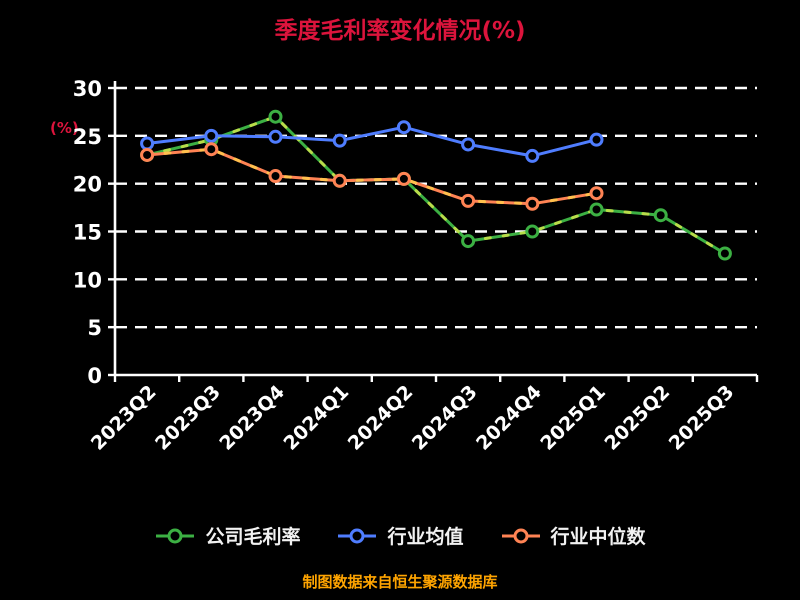  Describe the element at coordinates (381, 418) in the screenshot. I see `x-tick-label: 2024Q2` at that location.